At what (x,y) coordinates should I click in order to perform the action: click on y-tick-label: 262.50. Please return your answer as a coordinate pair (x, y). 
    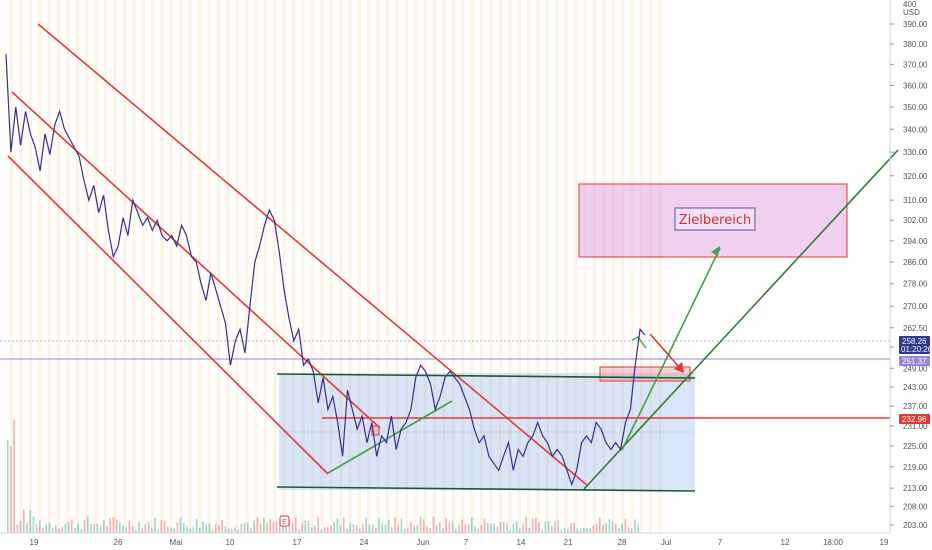
    Looking at the image, I should click on (915, 328).